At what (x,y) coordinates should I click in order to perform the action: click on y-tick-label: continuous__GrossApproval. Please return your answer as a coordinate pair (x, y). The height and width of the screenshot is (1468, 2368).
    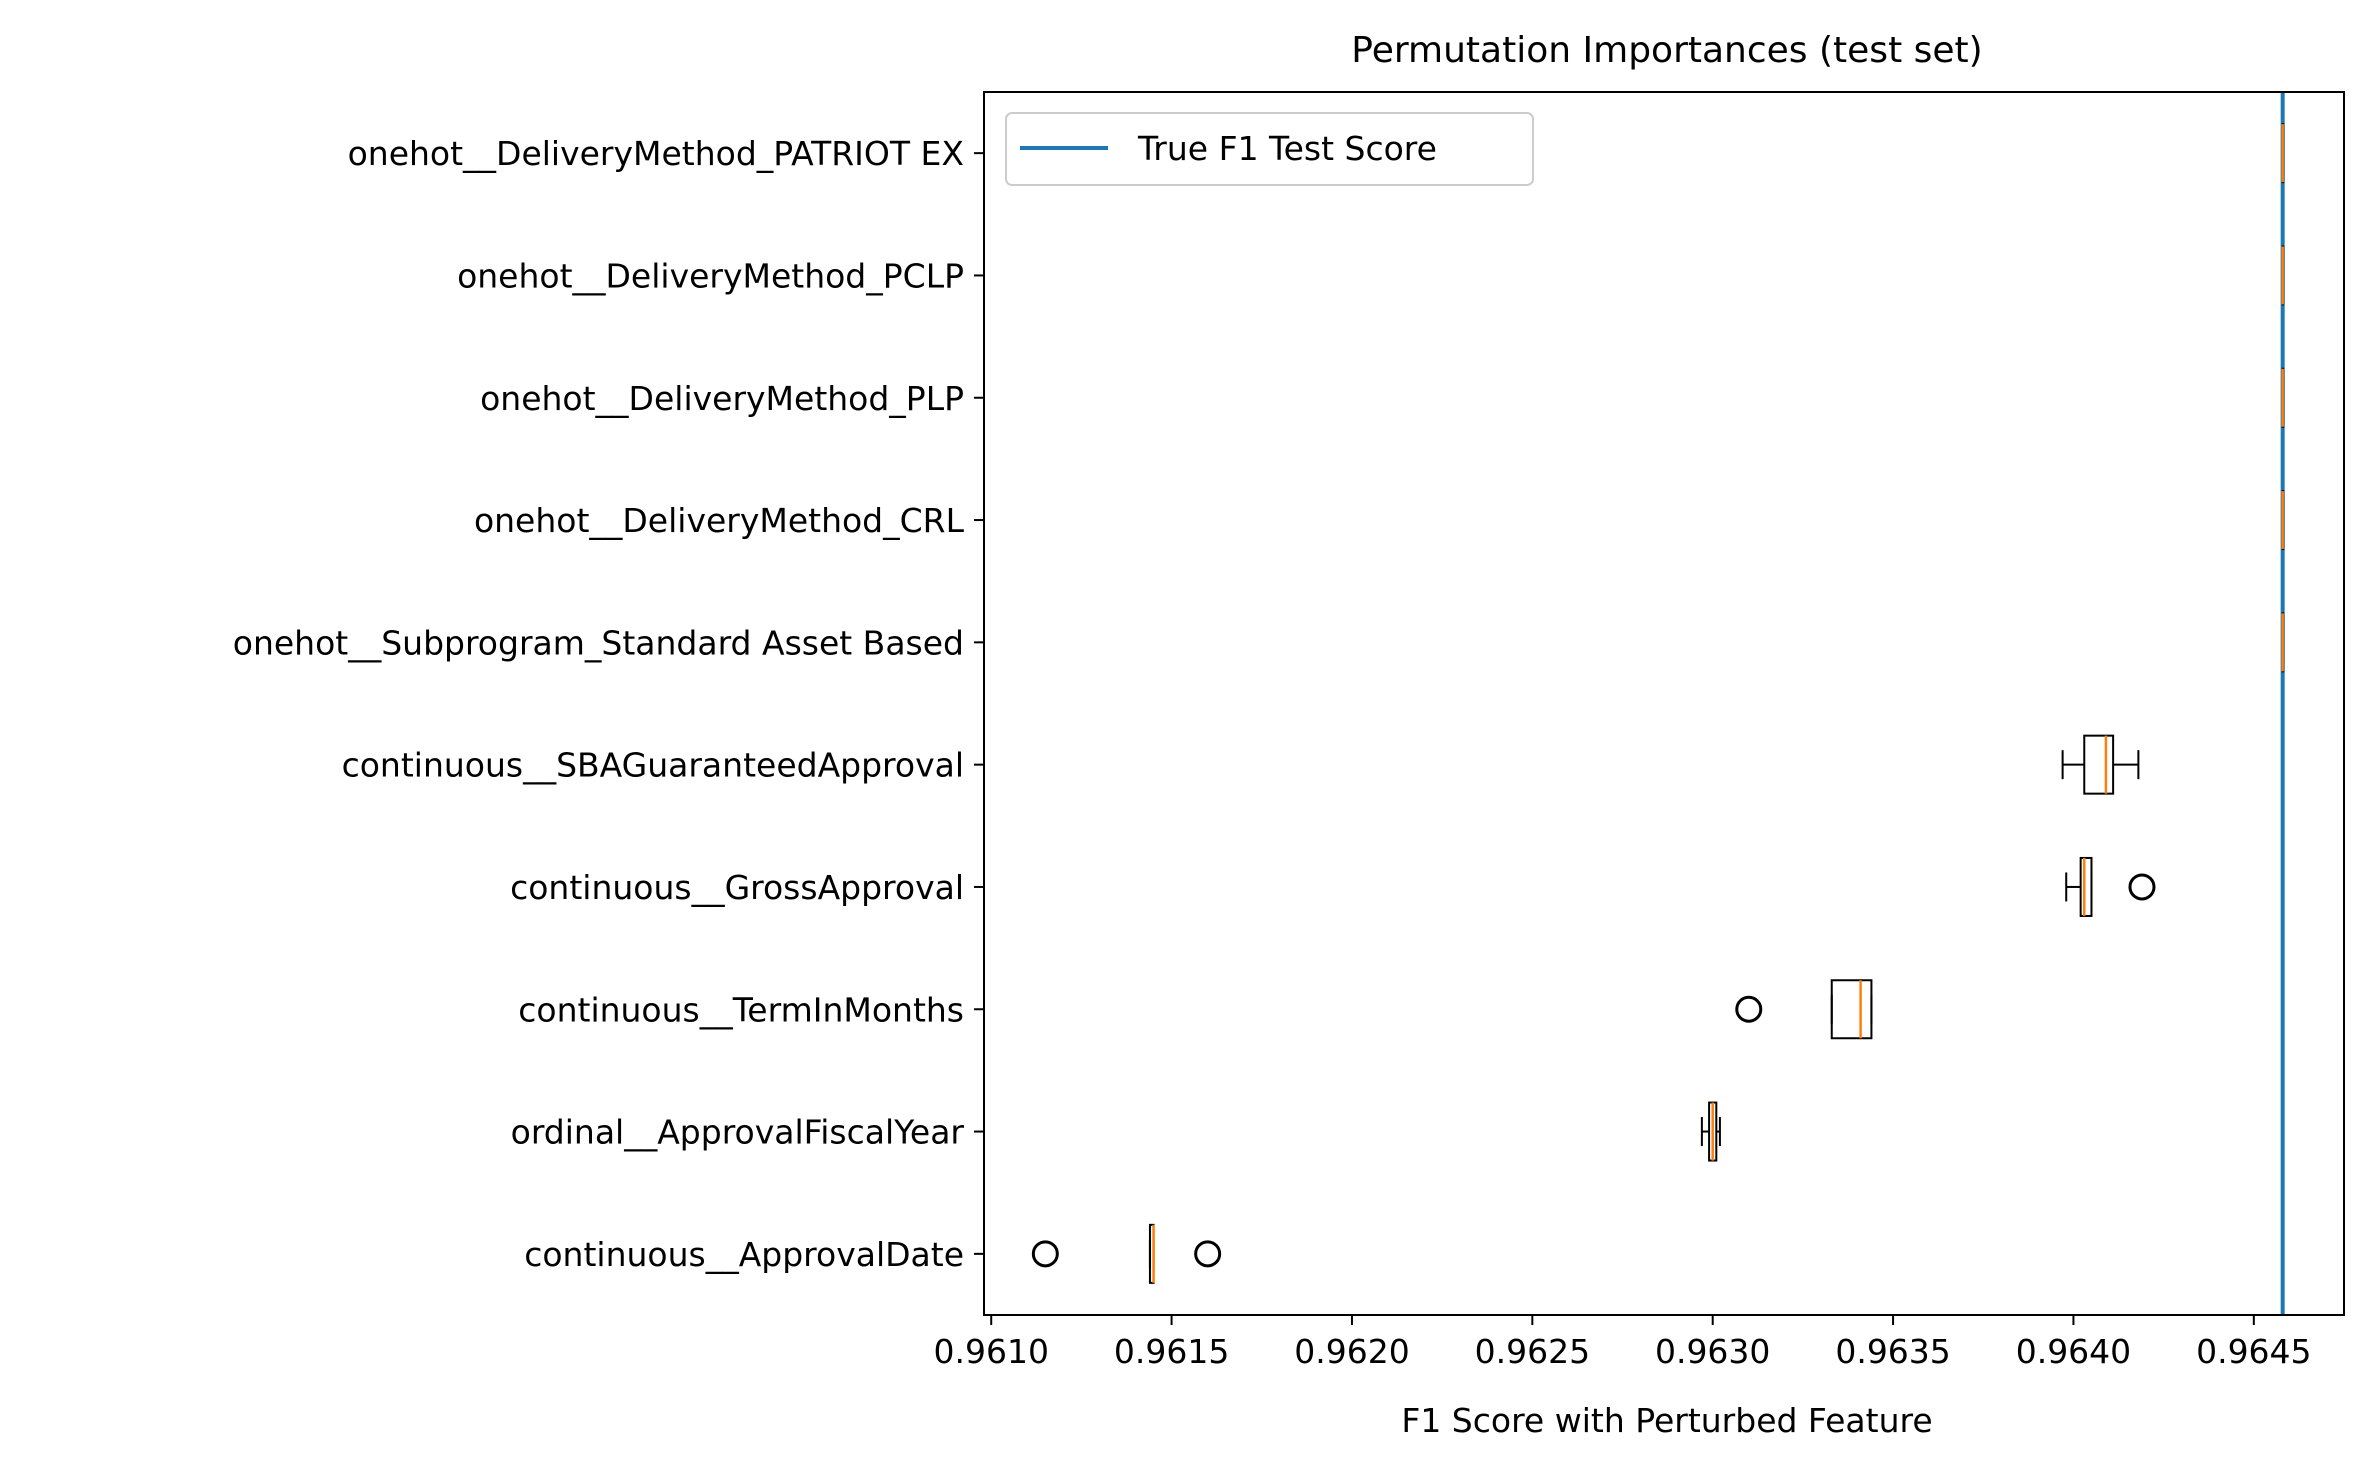
    Looking at the image, I should click on (737, 887).